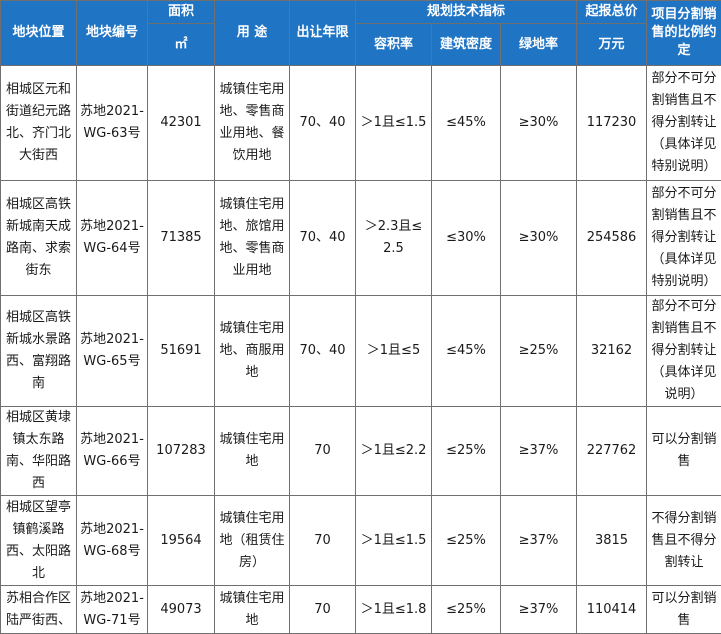 The image size is (721, 634). I want to click on cell-location: 相城区高铁新城水景路西、富翔路南, so click(39, 351).